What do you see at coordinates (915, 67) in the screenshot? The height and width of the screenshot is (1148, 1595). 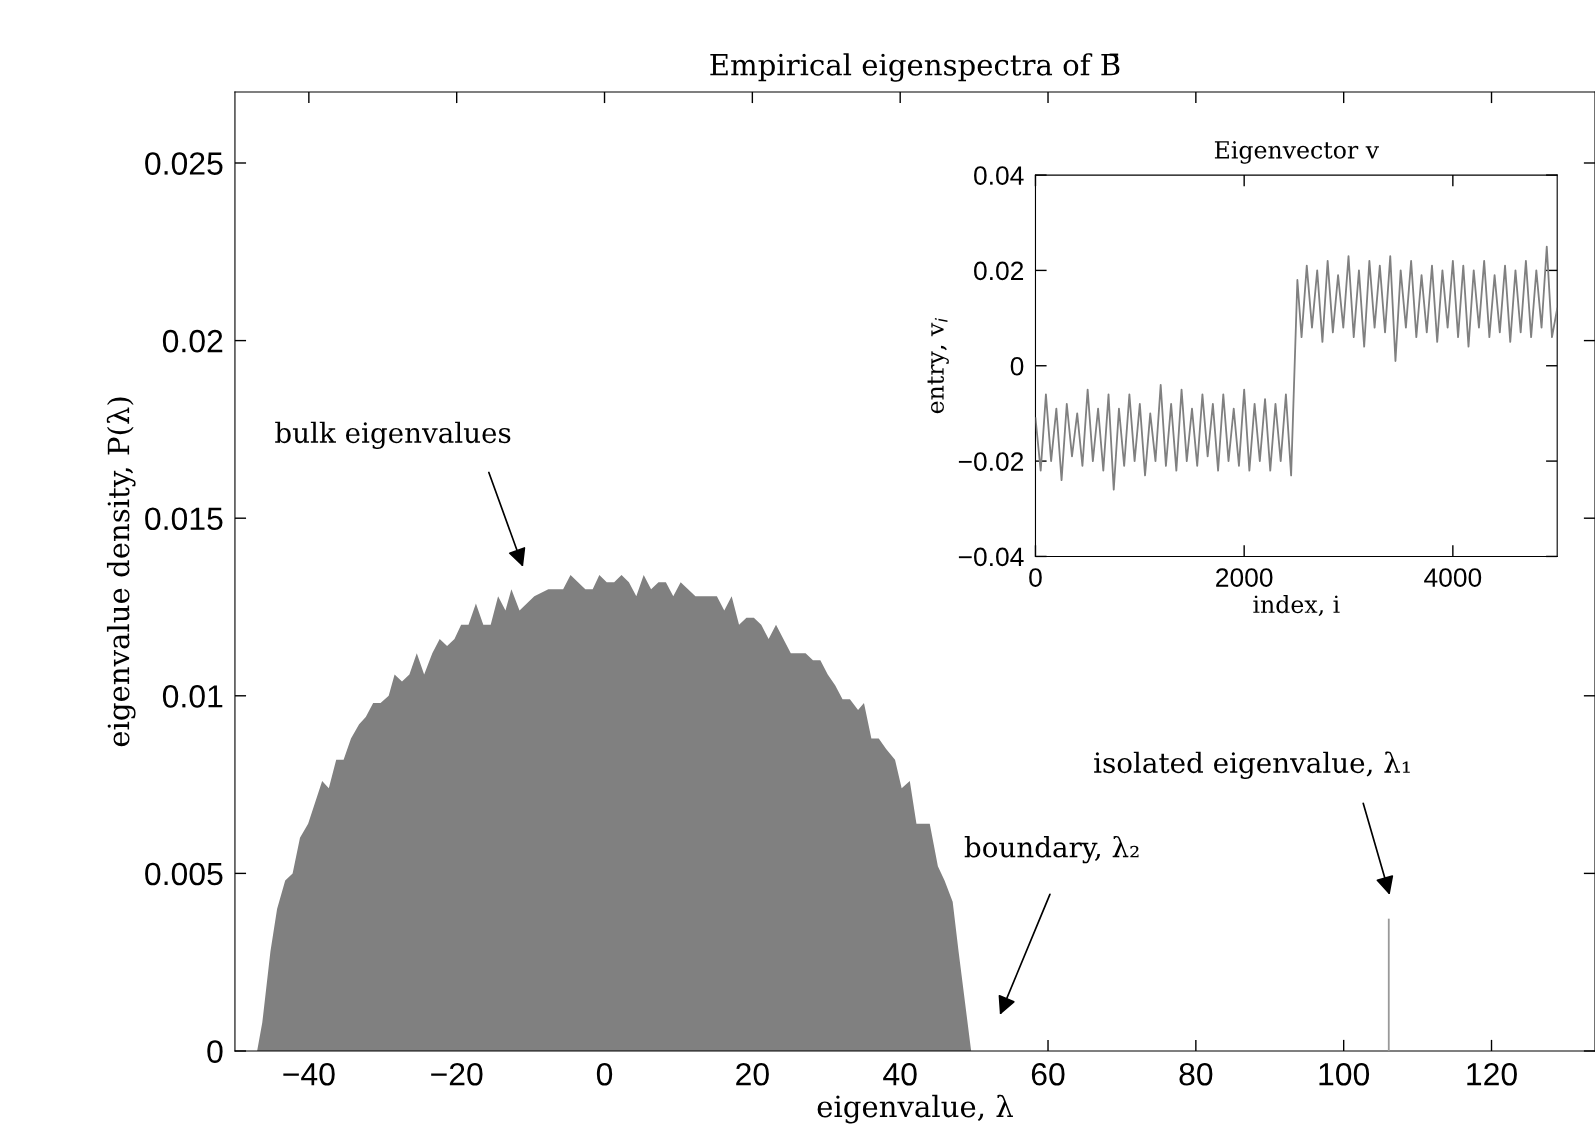 I see `chart-title: Empirical eigenspectra of B̄` at bounding box center [915, 67].